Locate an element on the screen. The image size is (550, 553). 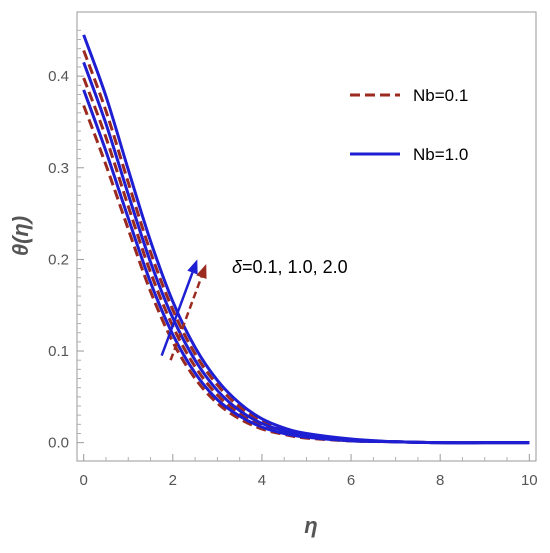
delta-annotation: δ=0.1, 1.0, 2.0 is located at coordinates (290, 267).